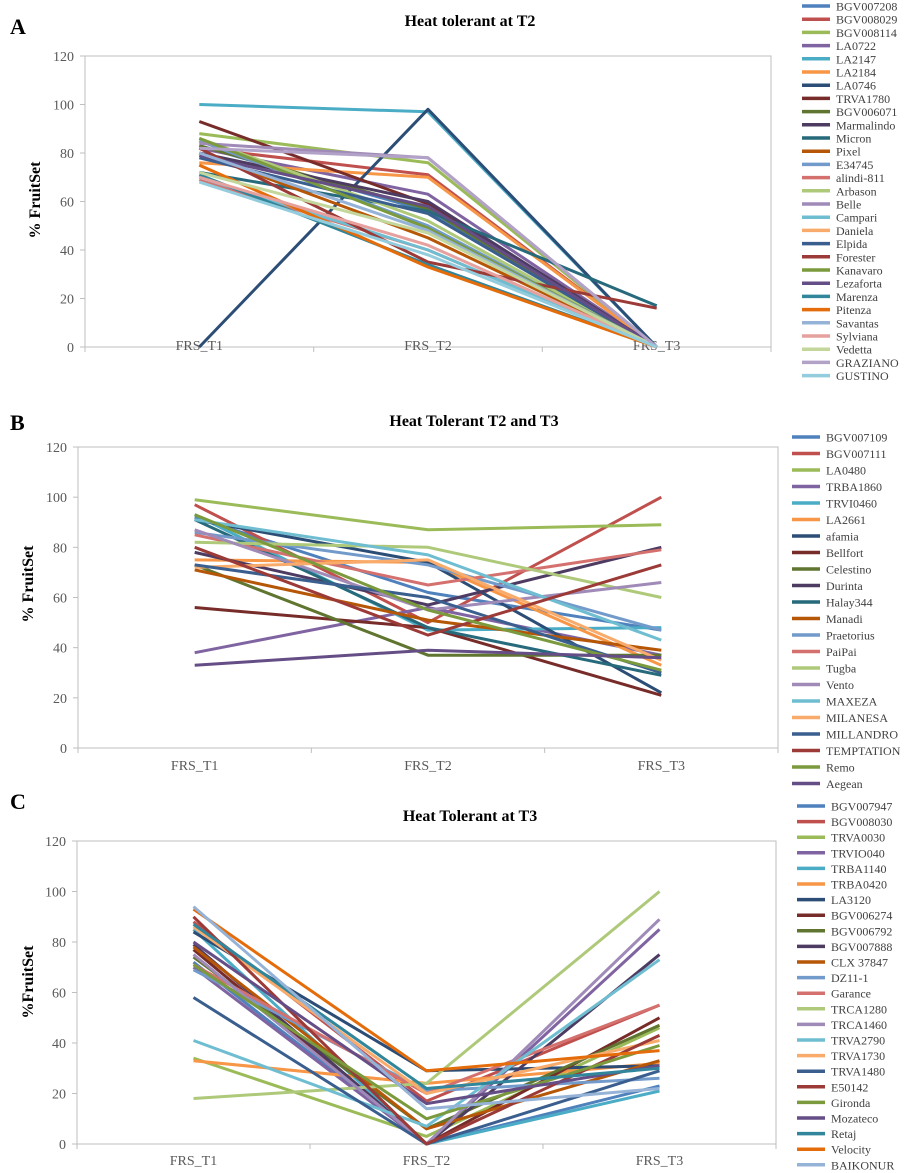 Image resolution: width=919 pixels, height=1173 pixels. I want to click on legend-item: TRVIO040, so click(858, 853).